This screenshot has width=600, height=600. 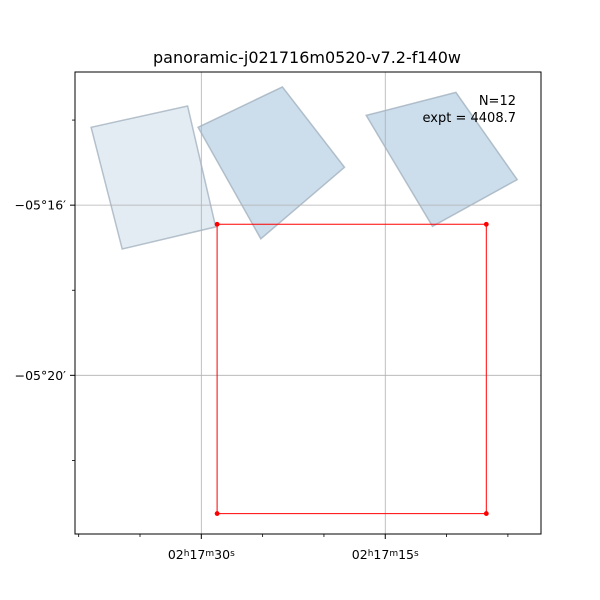 What do you see at coordinates (469, 118) in the screenshot?
I see `annotation-exposure-time: expt = 4408.7` at bounding box center [469, 118].